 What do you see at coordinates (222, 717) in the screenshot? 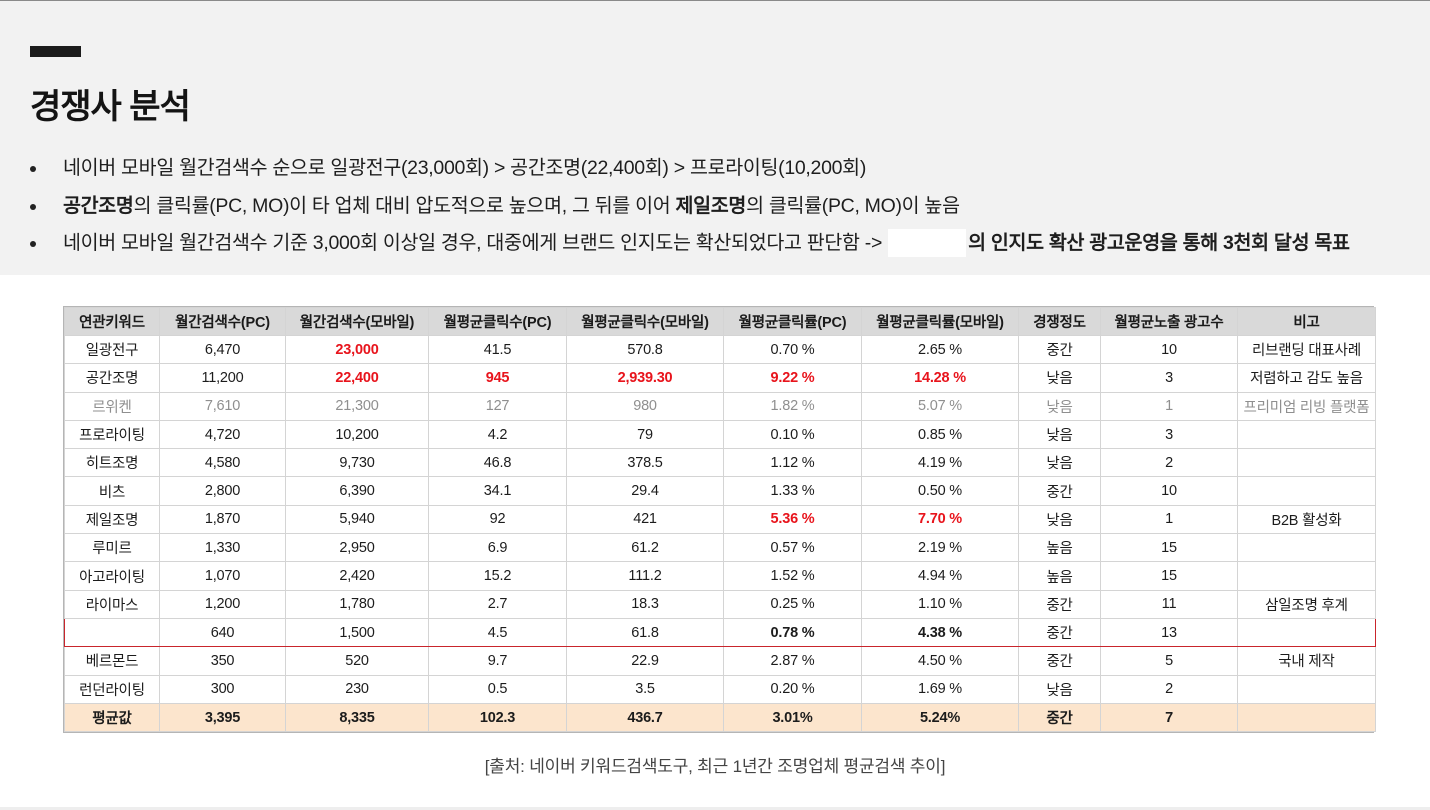
I see `table-cell: 3,395` at bounding box center [222, 717].